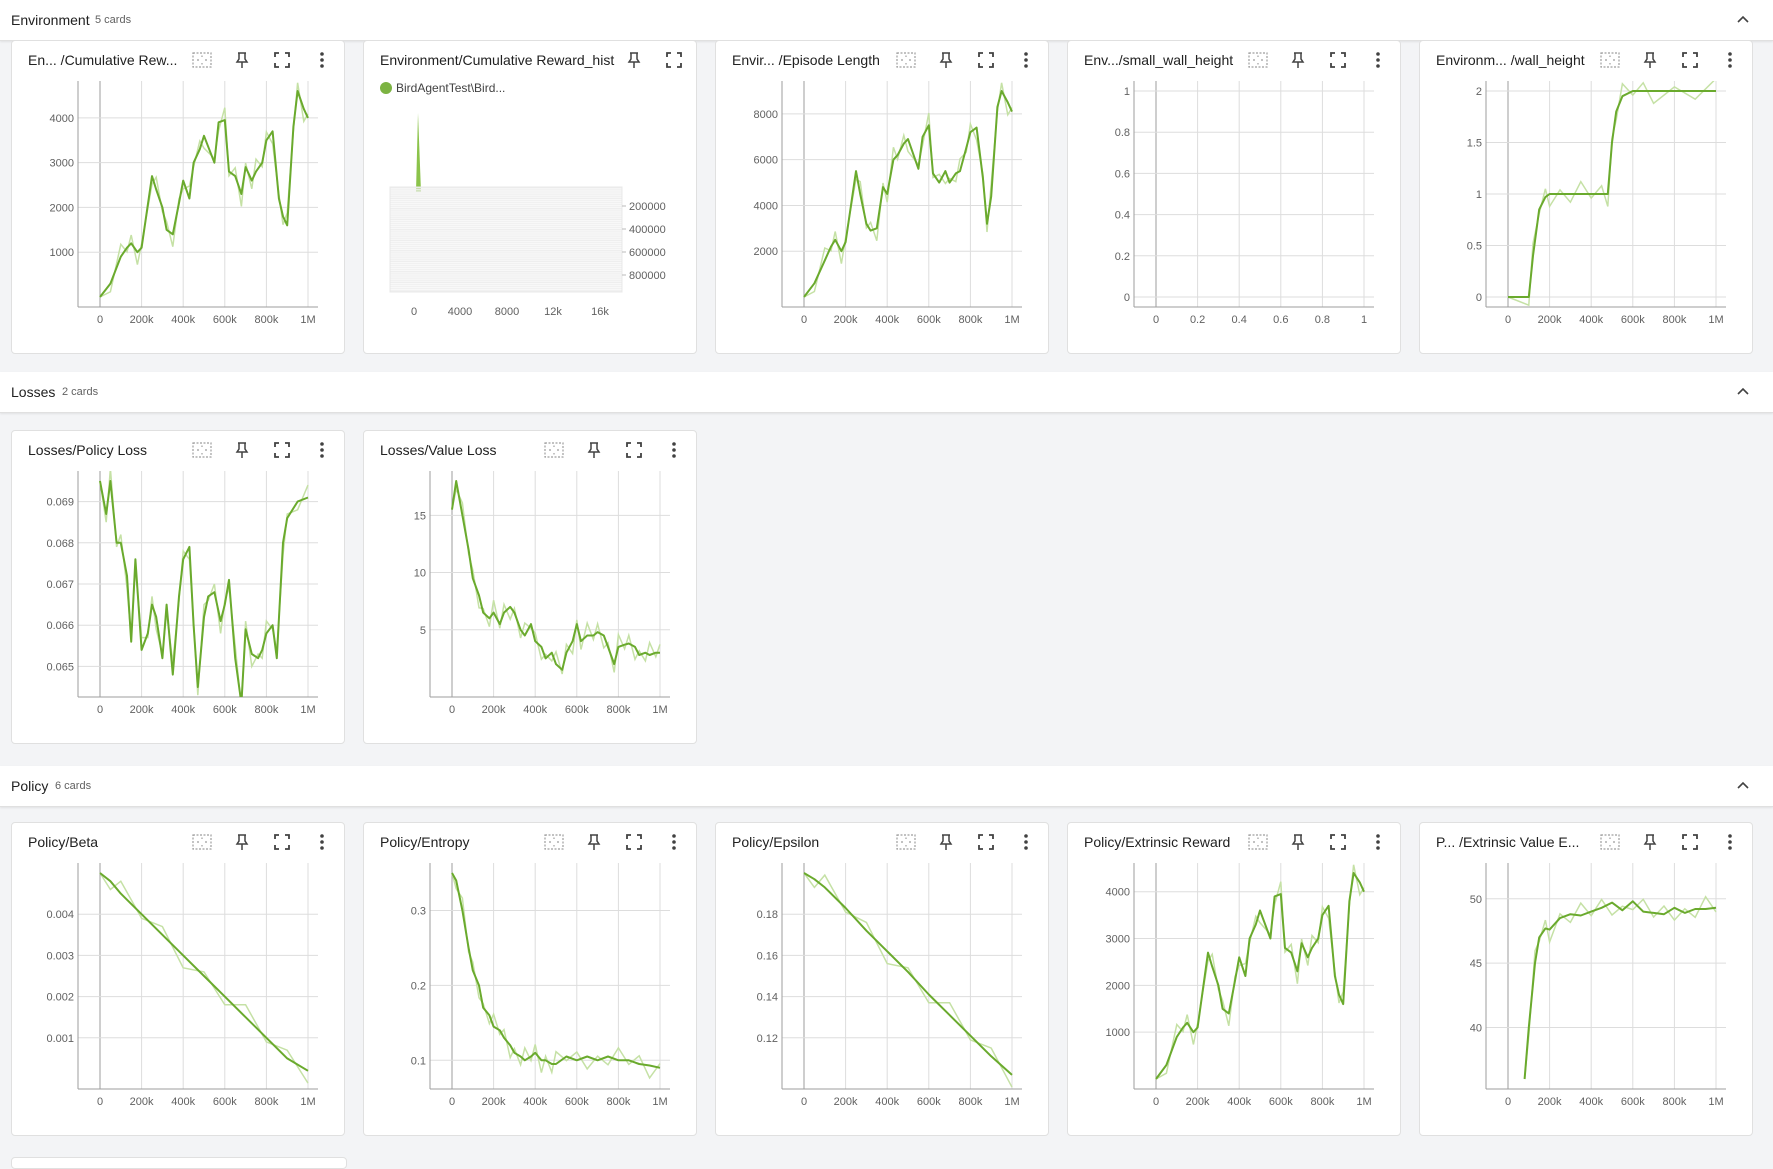 Image resolution: width=1773 pixels, height=1169 pixels. I want to click on y-tick-label: 0.069, so click(60, 503).